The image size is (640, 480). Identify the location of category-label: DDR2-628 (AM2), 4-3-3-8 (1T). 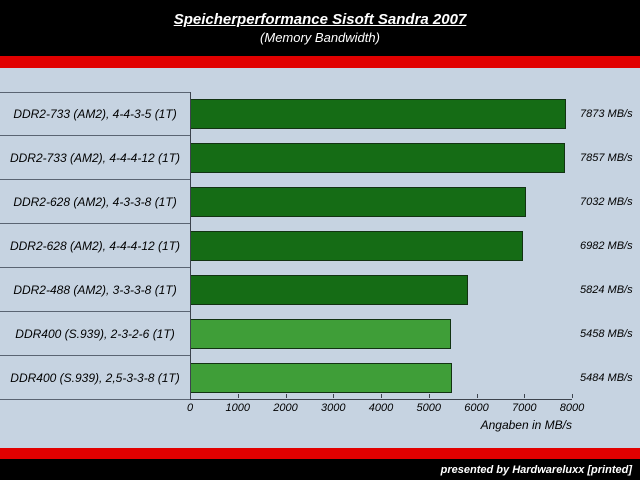
(95, 202).